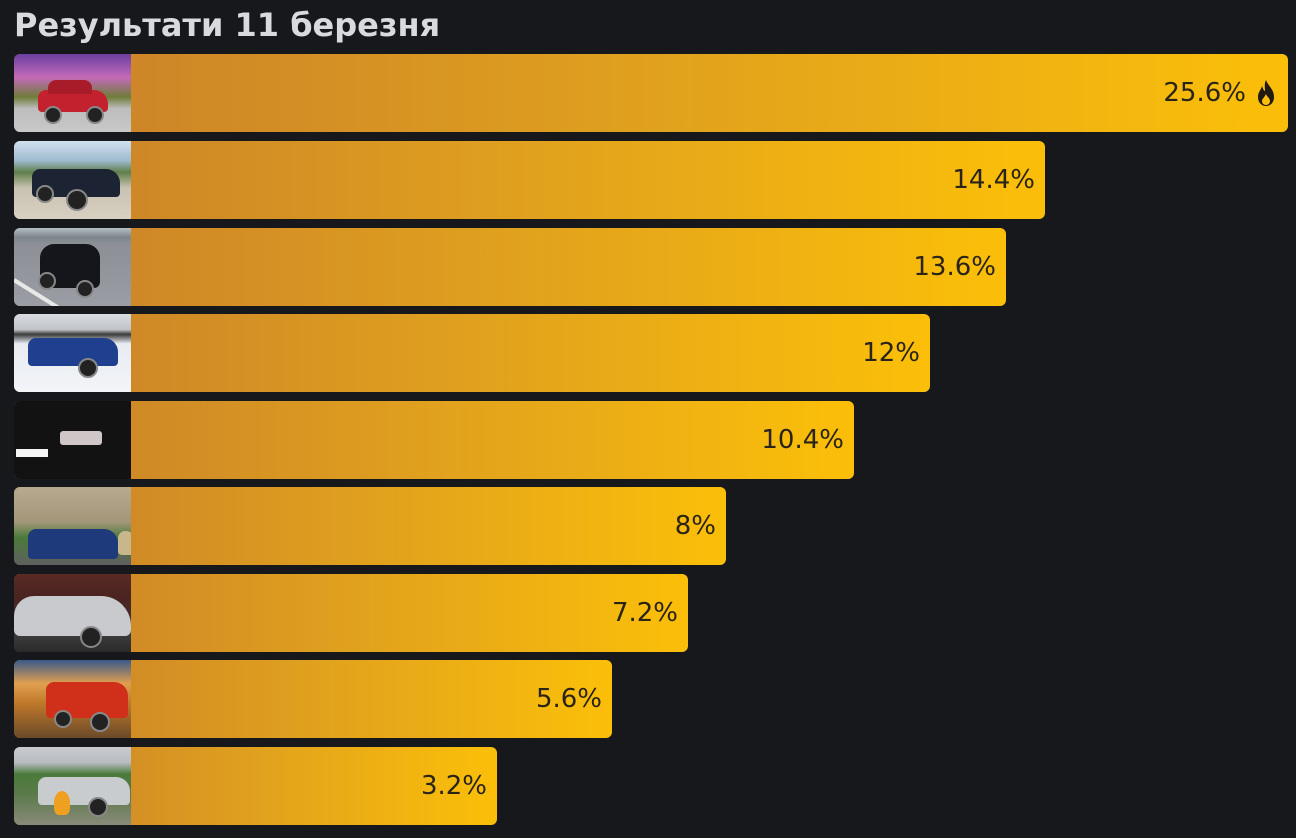  What do you see at coordinates (695, 526) in the screenshot?
I see `value-label: 8%` at bounding box center [695, 526].